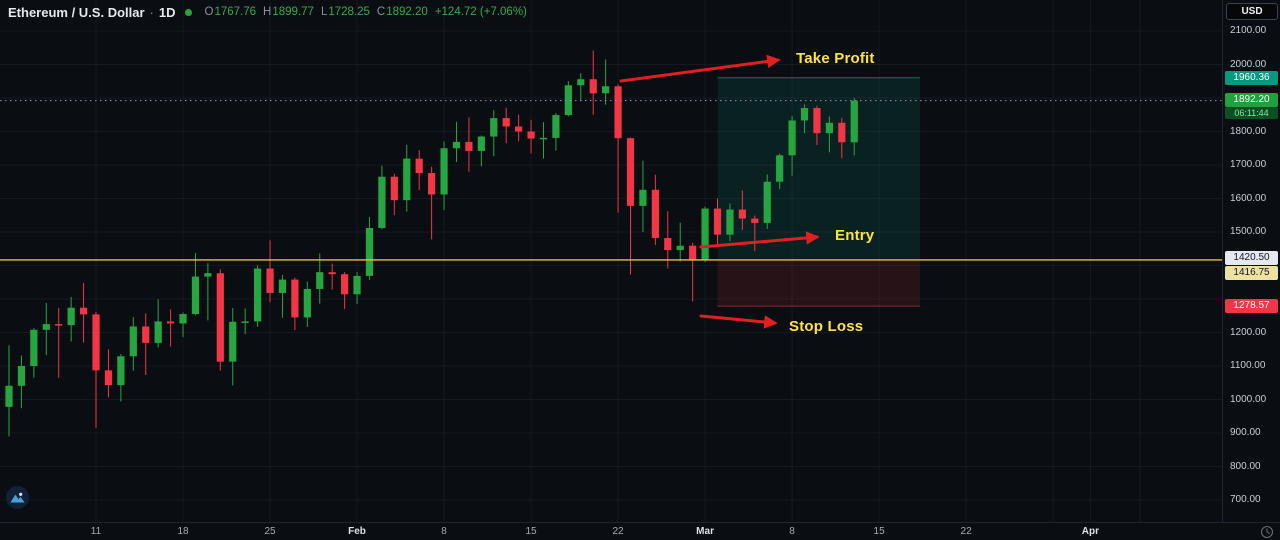  What do you see at coordinates (1252, 11) in the screenshot?
I see `currency-chip: USD` at bounding box center [1252, 11].